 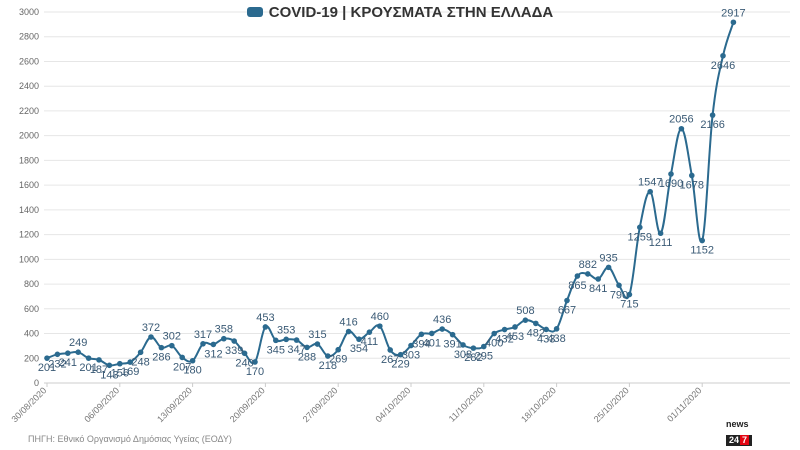 What do you see at coordinates (442, 320) in the screenshot?
I see `data-label: 436` at bounding box center [442, 320].